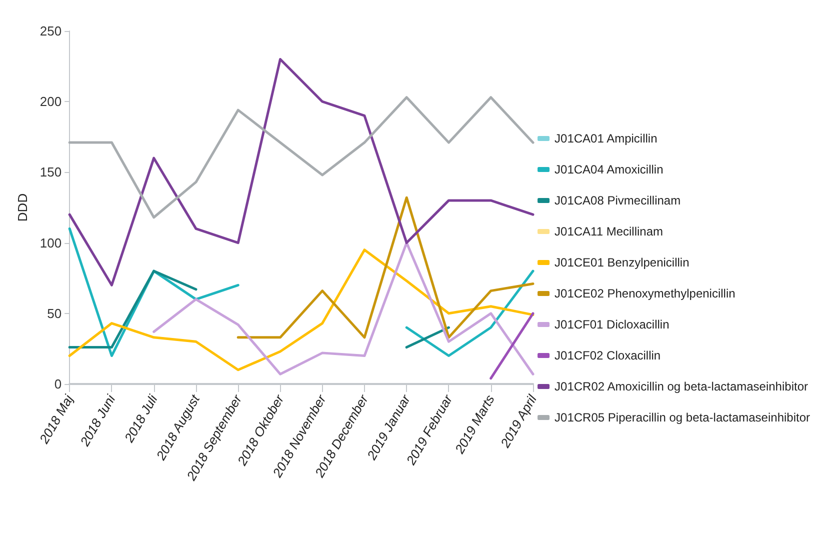 This screenshot has width=831, height=558. I want to click on legend-label: J01CA01 Ampicillin, so click(606, 139).